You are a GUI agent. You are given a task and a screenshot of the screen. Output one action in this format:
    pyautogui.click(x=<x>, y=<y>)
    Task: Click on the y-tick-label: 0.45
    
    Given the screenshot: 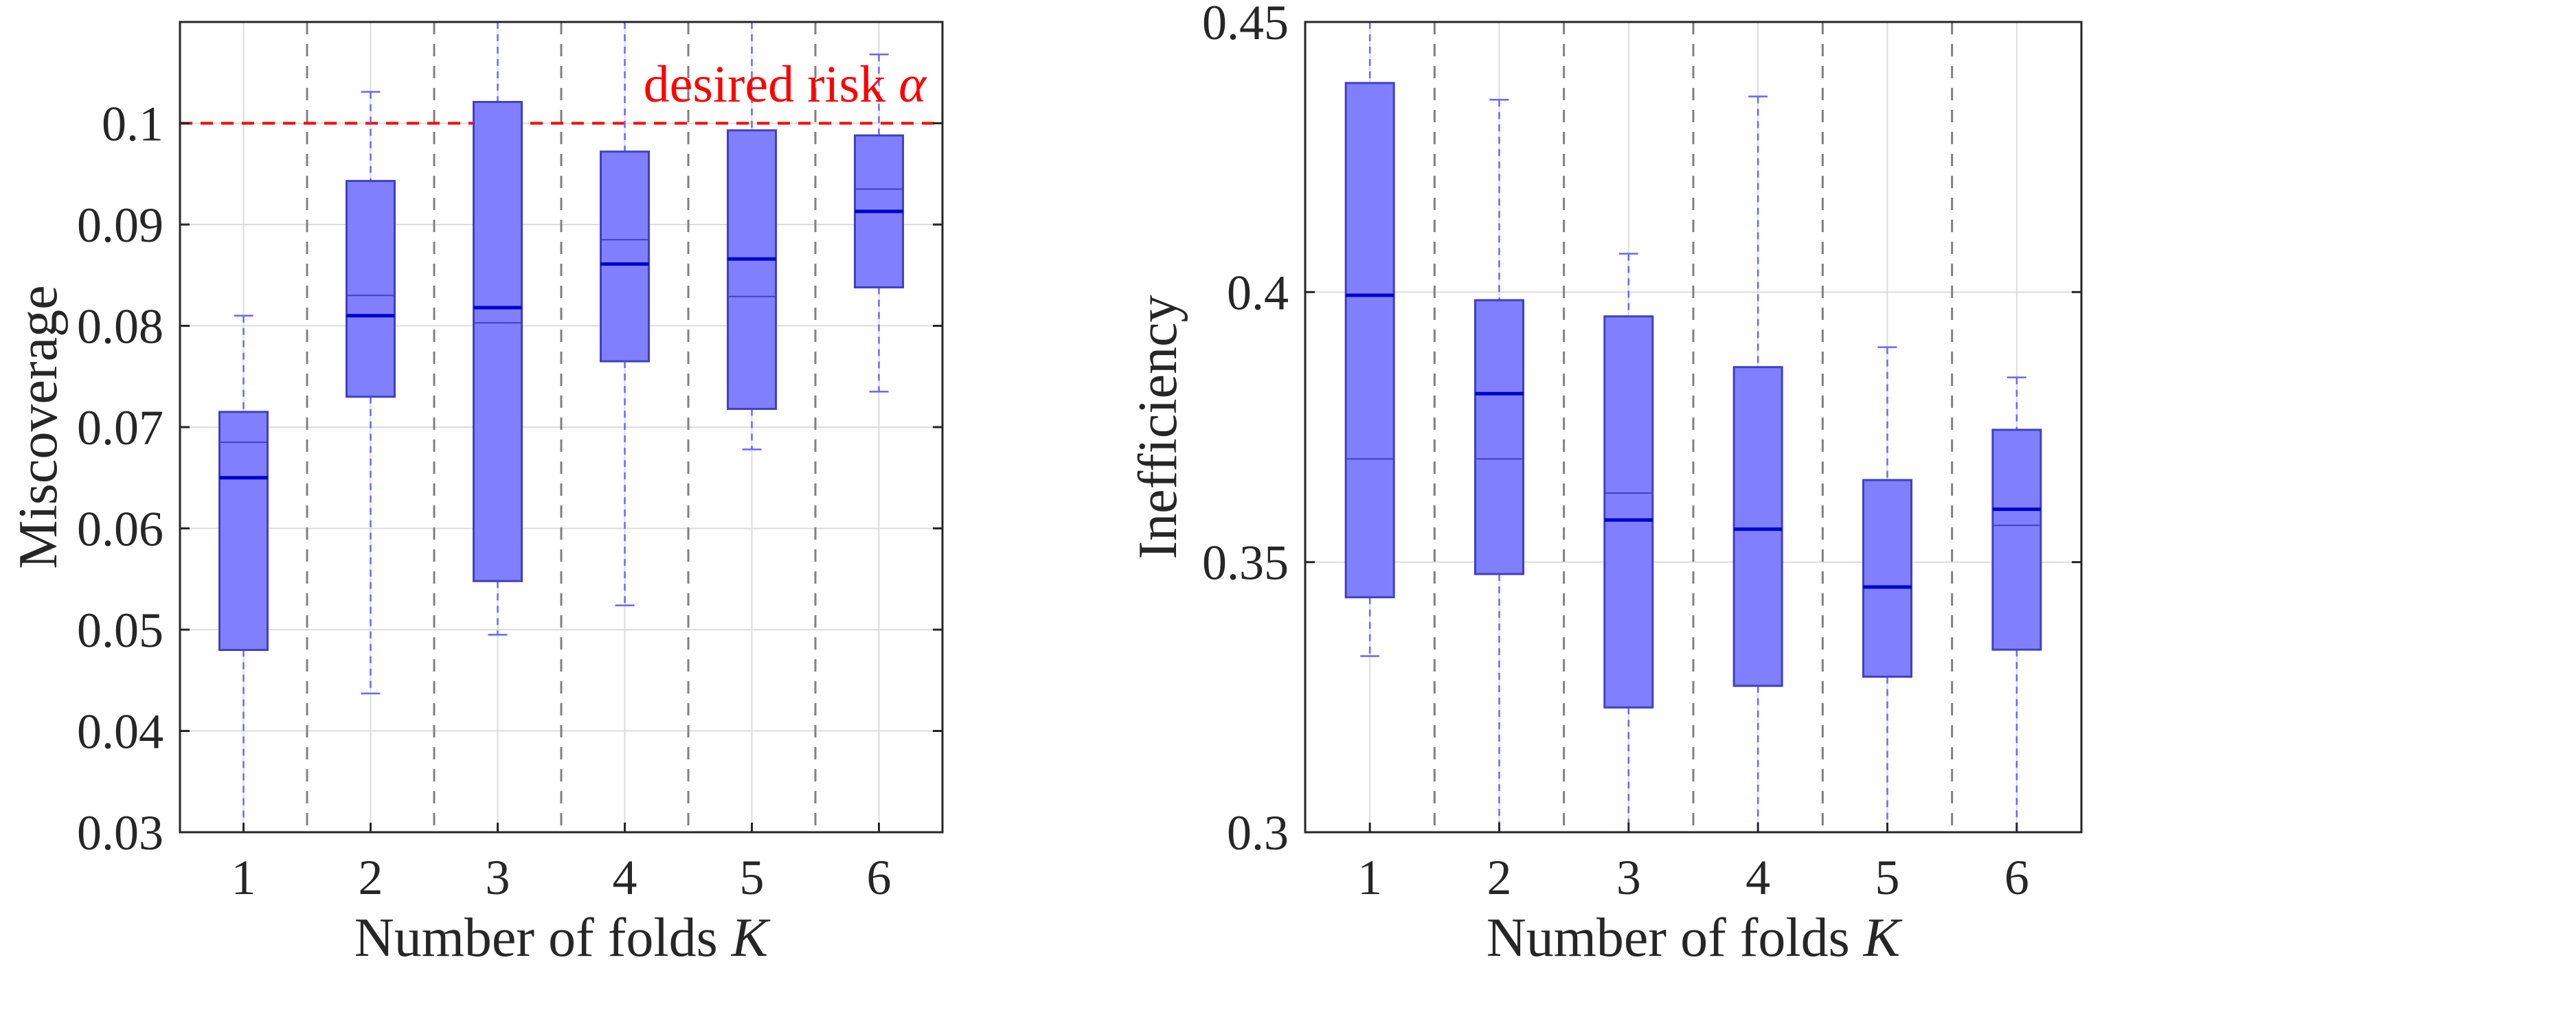 What is the action you would take?
    pyautogui.click(x=1245, y=25)
    